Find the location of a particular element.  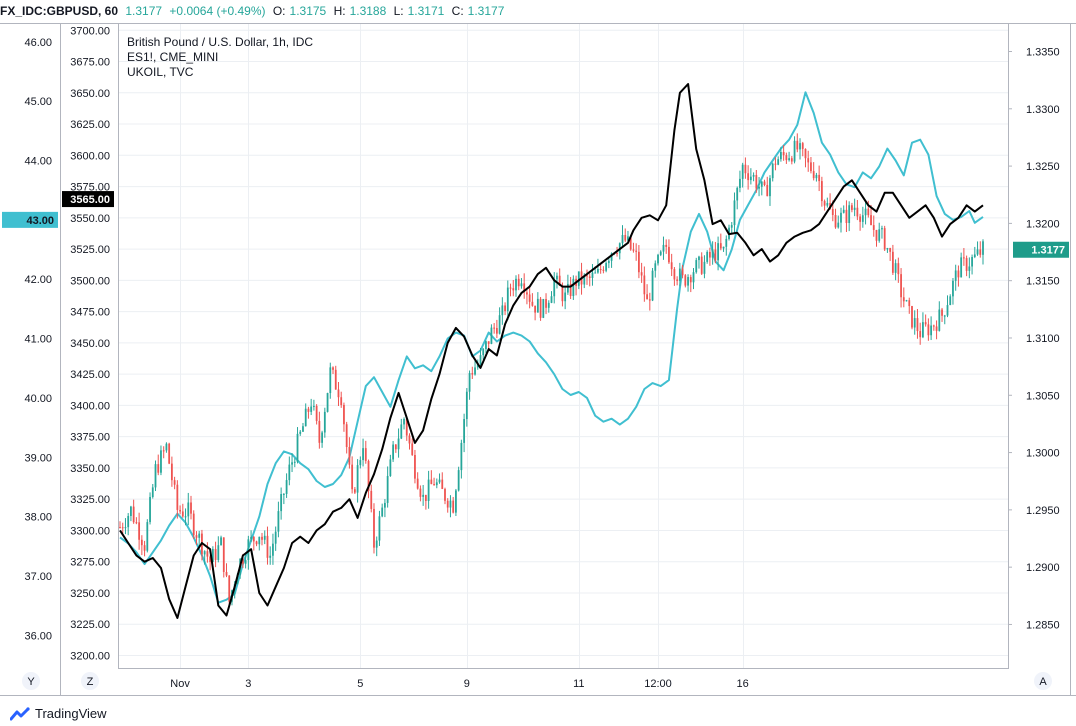

gbpusd-tick-label: 1.3350 is located at coordinates (1043, 53).